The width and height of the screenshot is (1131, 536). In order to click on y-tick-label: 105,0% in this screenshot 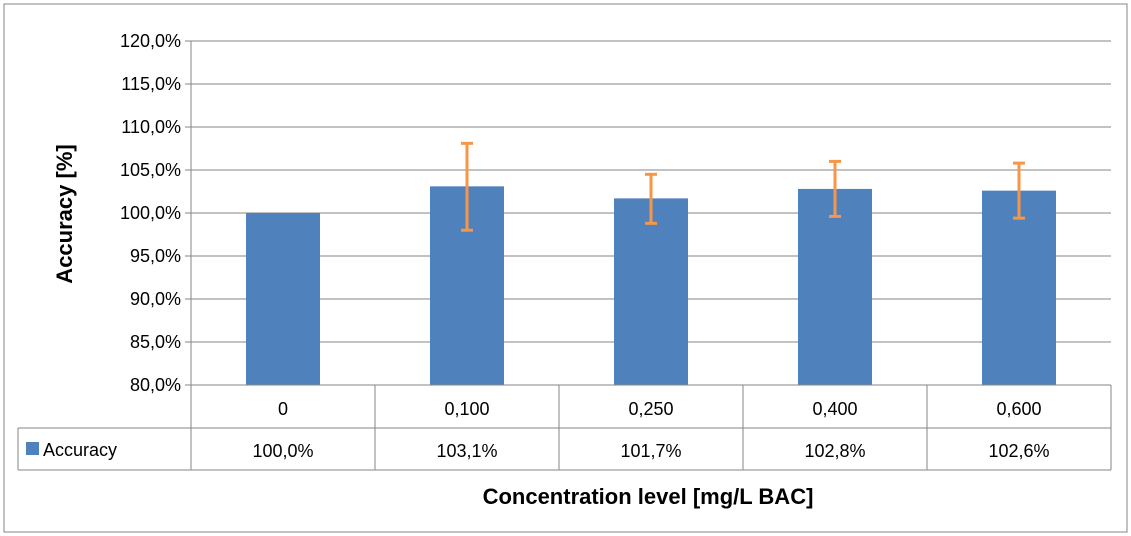, I will do `click(150, 170)`.